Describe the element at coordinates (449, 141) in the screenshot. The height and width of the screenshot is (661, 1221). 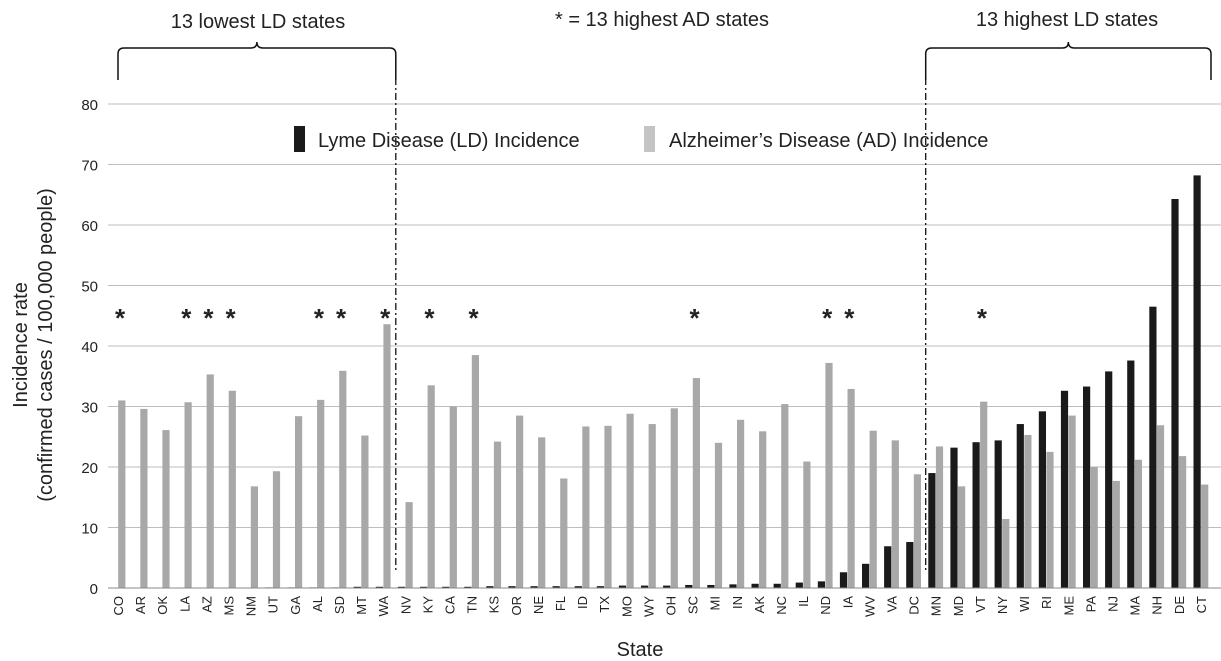
I see `legend-ld-label: Lyme Disease (LD) Incidence` at that location.